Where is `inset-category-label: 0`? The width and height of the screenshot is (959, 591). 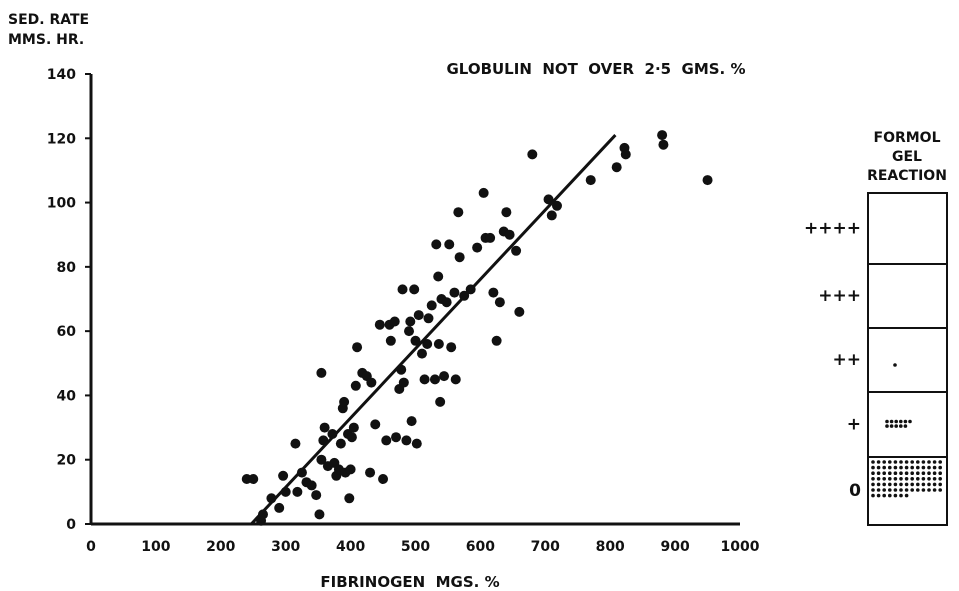
inset-category-label: 0 is located at coordinates (855, 491).